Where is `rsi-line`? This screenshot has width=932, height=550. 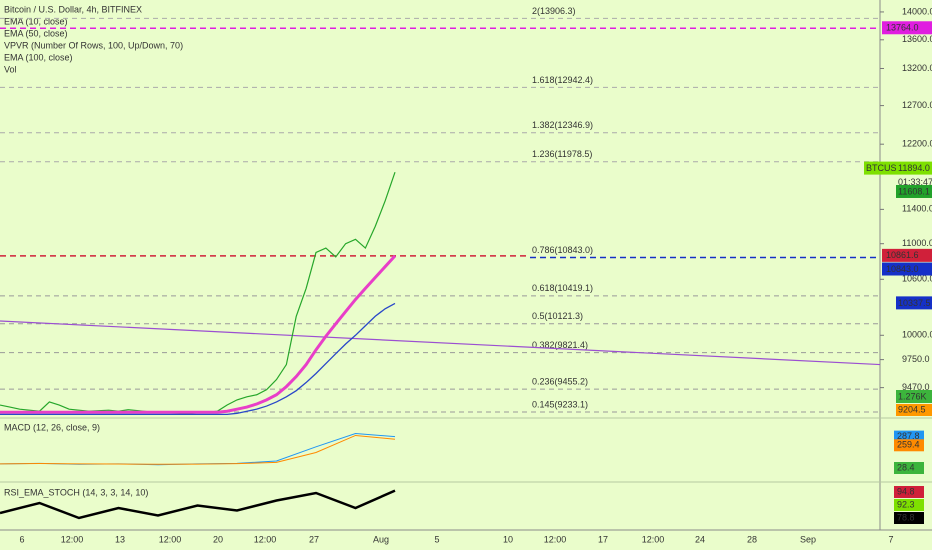
rsi-line is located at coordinates (198, 504).